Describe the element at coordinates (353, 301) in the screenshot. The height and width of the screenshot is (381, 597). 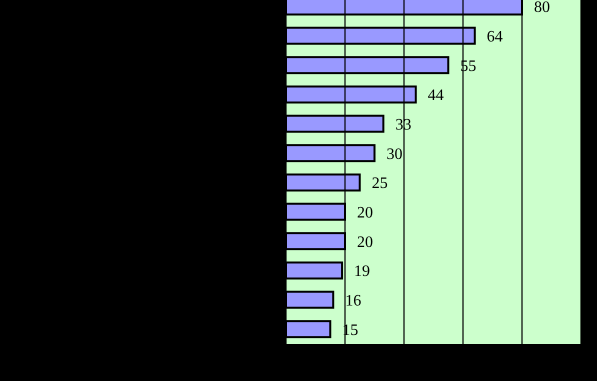
I see `data-label: 16` at that location.